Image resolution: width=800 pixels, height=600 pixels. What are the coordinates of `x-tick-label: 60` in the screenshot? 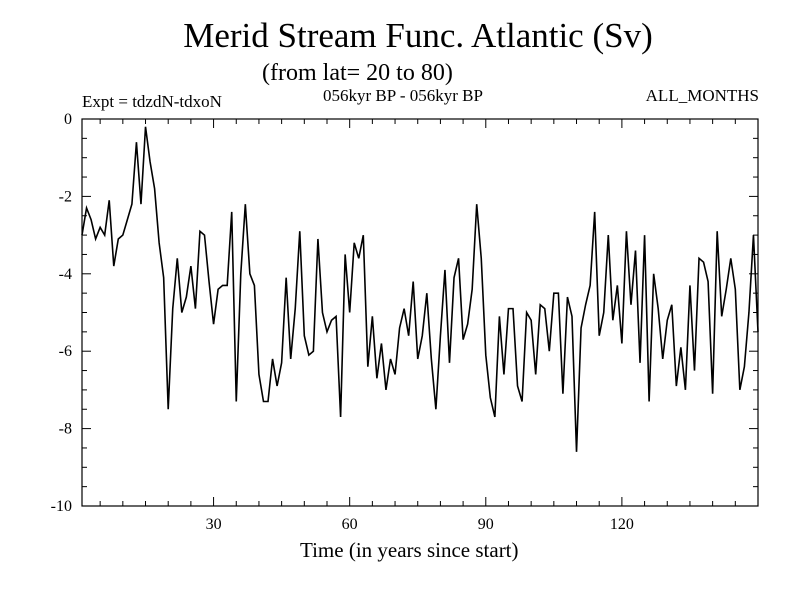 It's located at (350, 524).